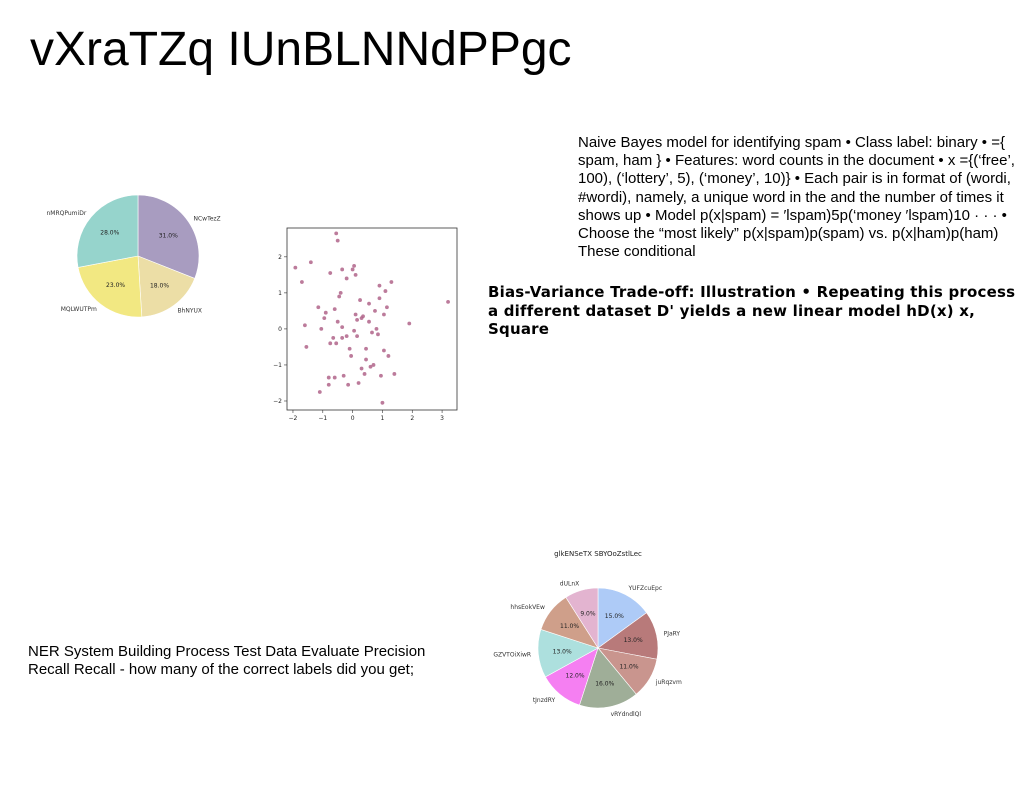  Describe the element at coordinates (562, 651) in the screenshot. I see `pie-value-GZVTOiXiwR: 13.0%` at that location.